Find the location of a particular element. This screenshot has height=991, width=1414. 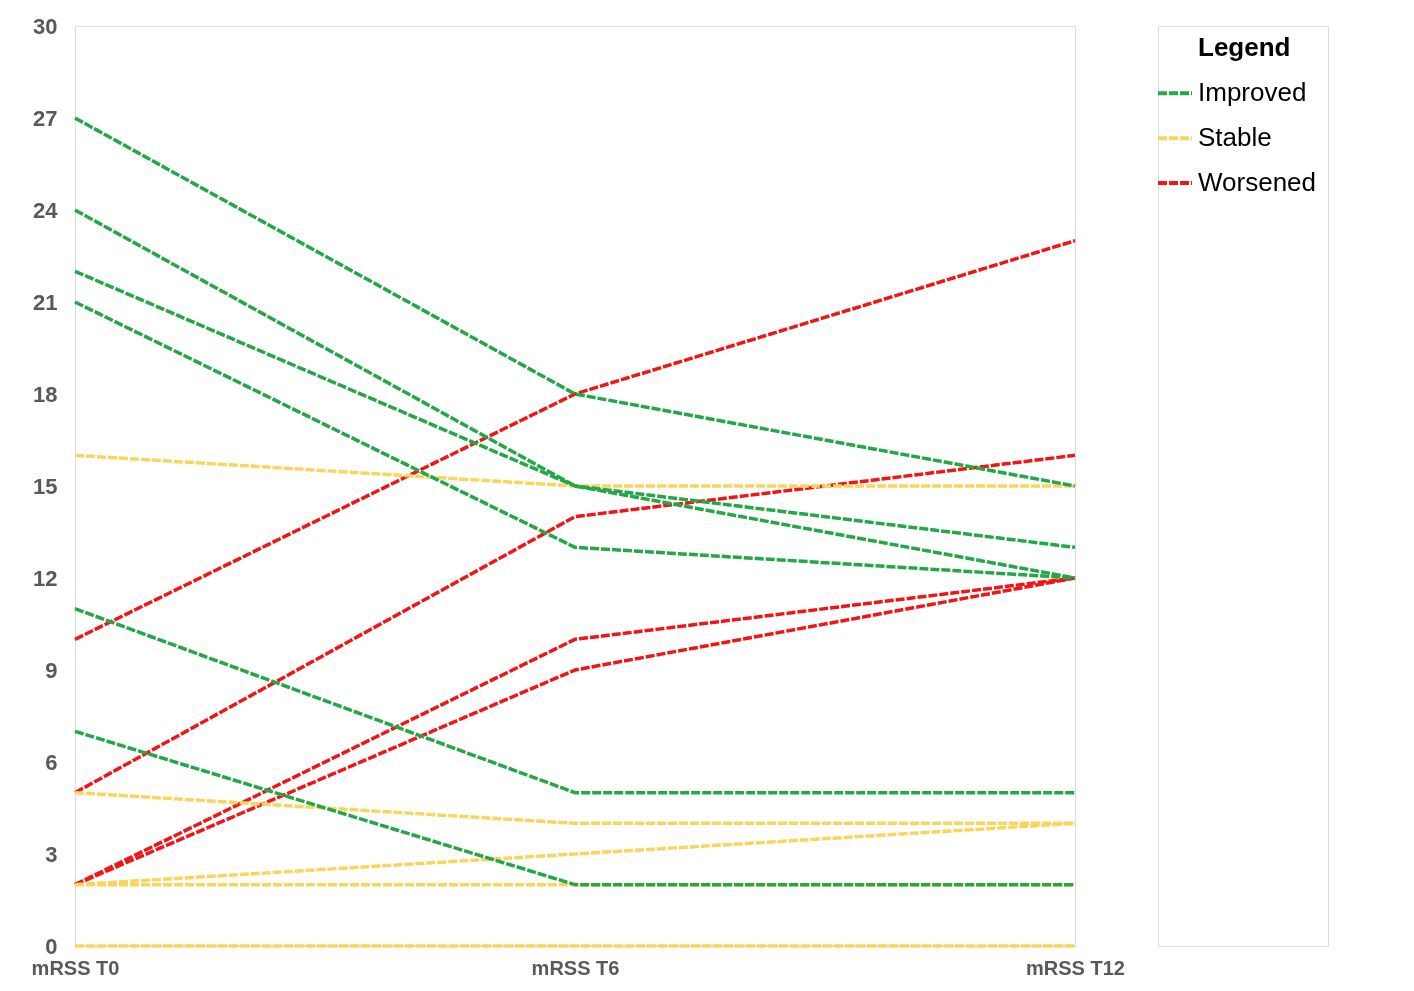

x-tick-label: mRSS T6 is located at coordinates (575, 967).